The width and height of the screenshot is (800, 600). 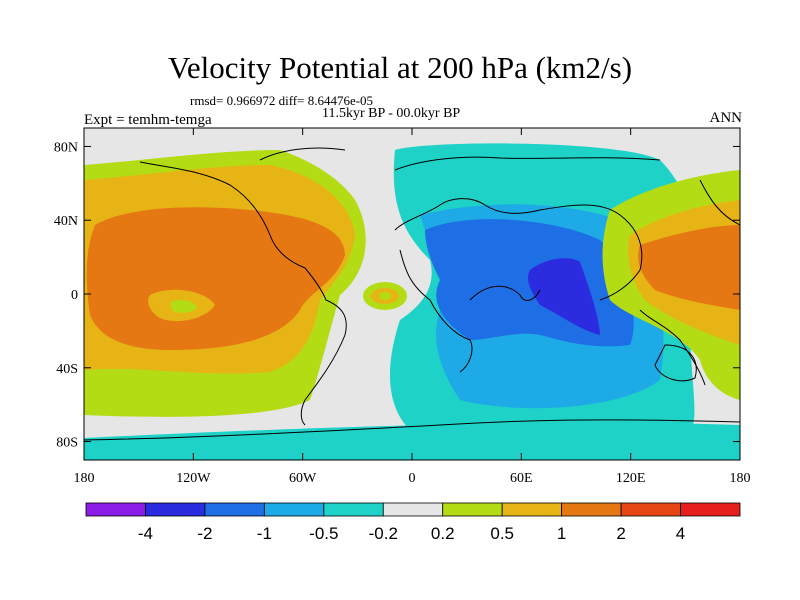 What do you see at coordinates (148, 120) in the screenshot?
I see `experiment-label: Expt = temhm-temga` at bounding box center [148, 120].